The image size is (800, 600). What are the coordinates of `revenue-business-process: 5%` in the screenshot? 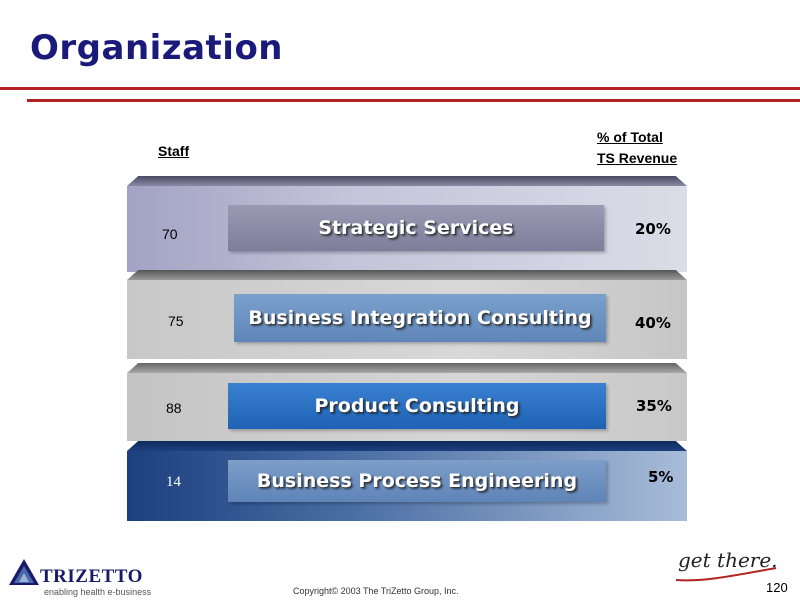 It's located at (661, 477).